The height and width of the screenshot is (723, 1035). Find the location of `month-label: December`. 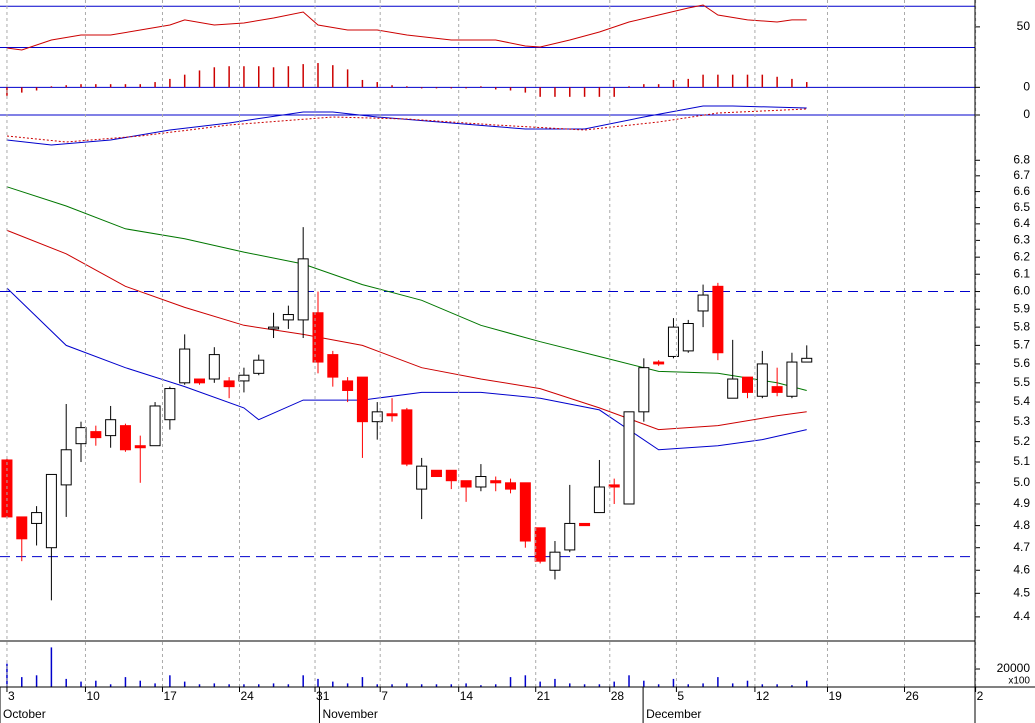

month-label: December is located at coordinates (673, 714).